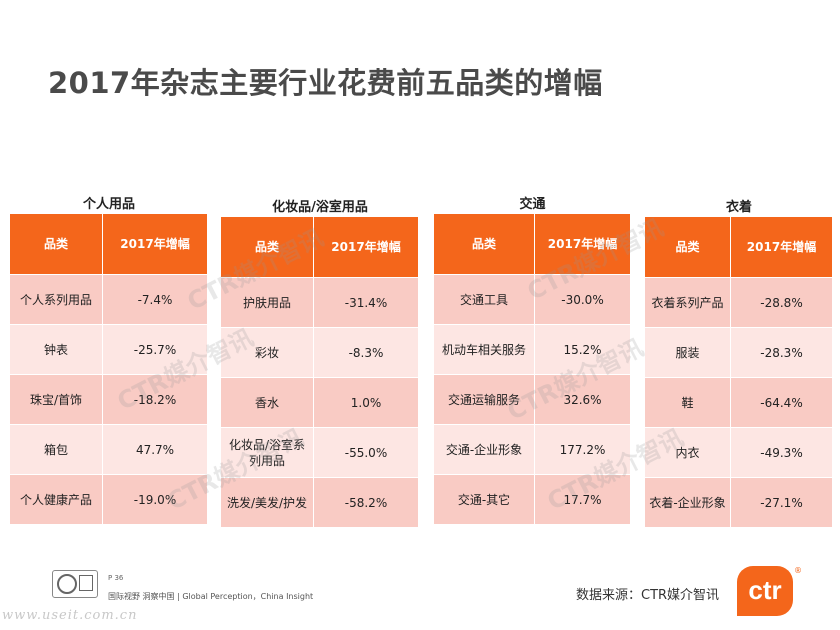 This screenshot has width=840, height=630. What do you see at coordinates (75, 584) in the screenshot?
I see `certification-badge-icon` at bounding box center [75, 584].